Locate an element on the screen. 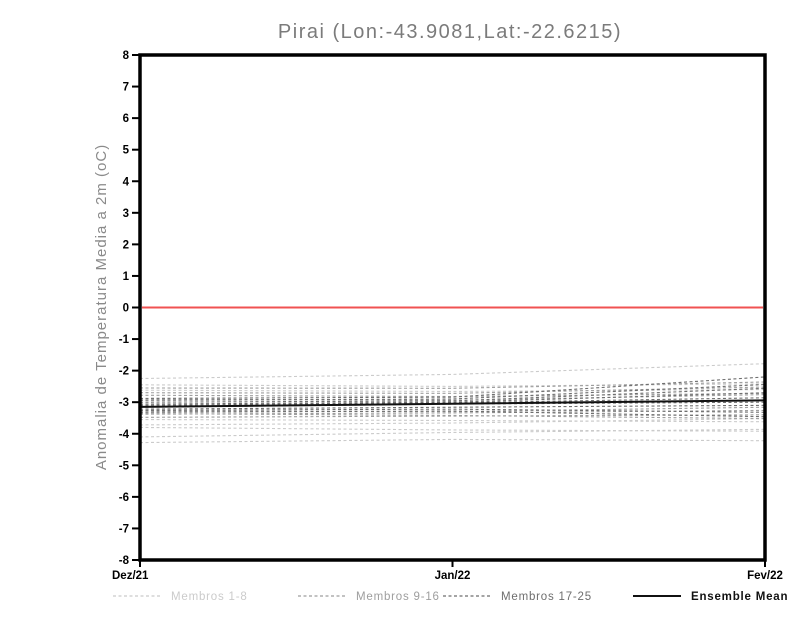 This screenshot has height=618, width=800. y-tick-label: 0 is located at coordinates (126, 309).